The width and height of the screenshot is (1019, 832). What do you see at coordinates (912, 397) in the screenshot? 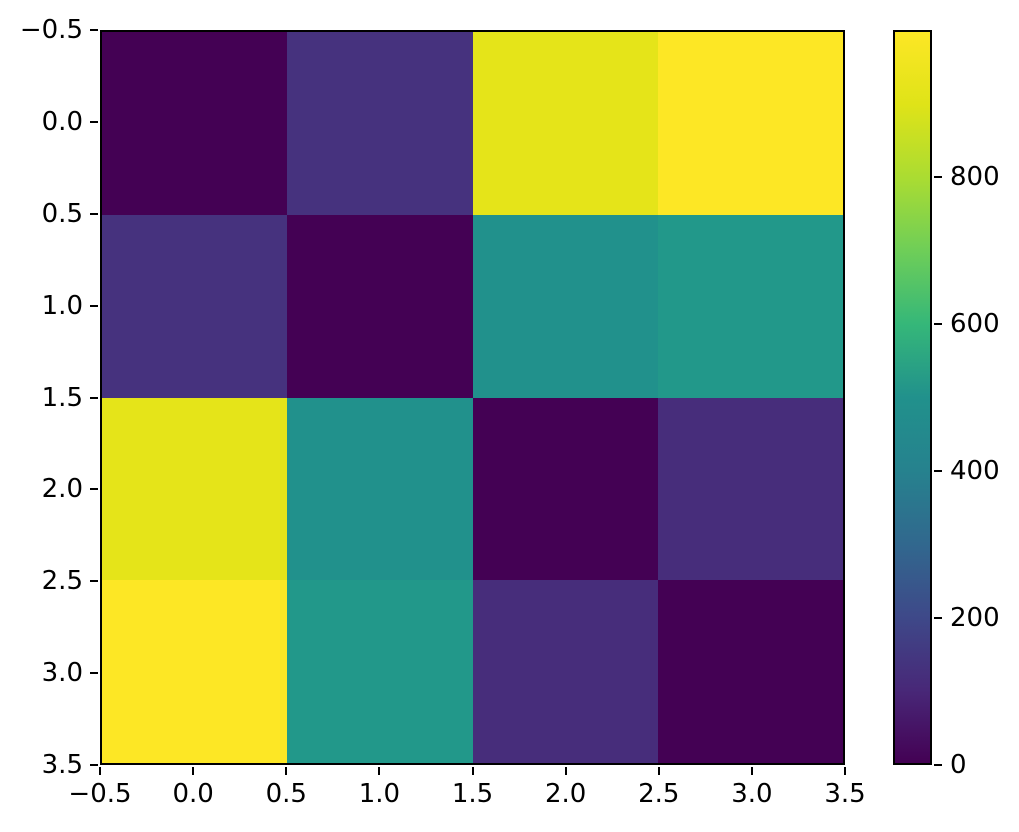
I see `colorbar` at bounding box center [912, 397].